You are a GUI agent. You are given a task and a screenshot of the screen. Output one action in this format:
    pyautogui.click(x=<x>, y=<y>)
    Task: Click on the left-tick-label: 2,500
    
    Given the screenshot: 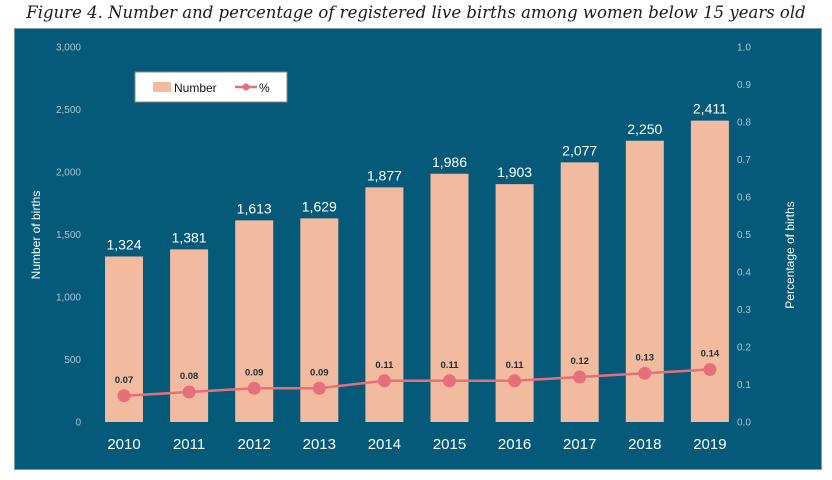 What is the action you would take?
    pyautogui.click(x=68, y=110)
    